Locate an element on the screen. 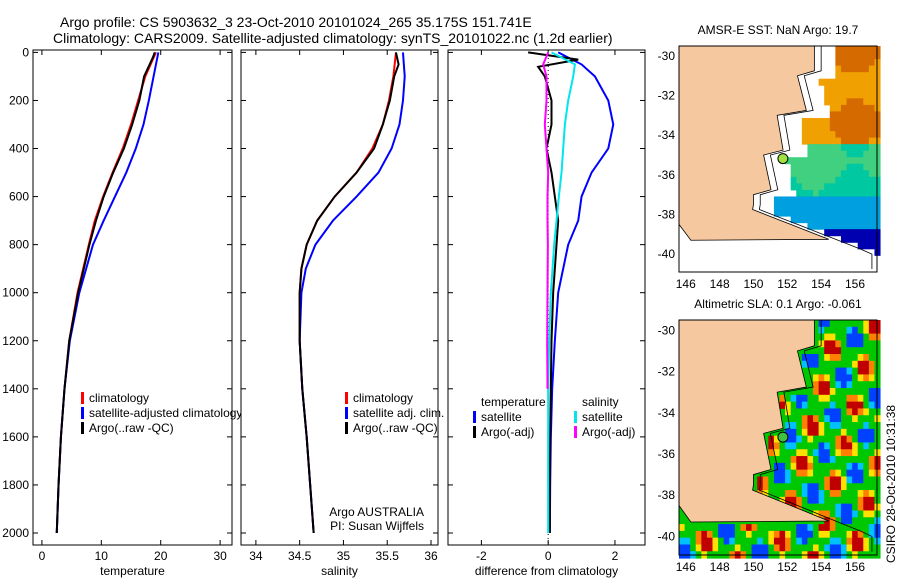  legend-label: satellite-adjusted climatology is located at coordinates (165, 413).